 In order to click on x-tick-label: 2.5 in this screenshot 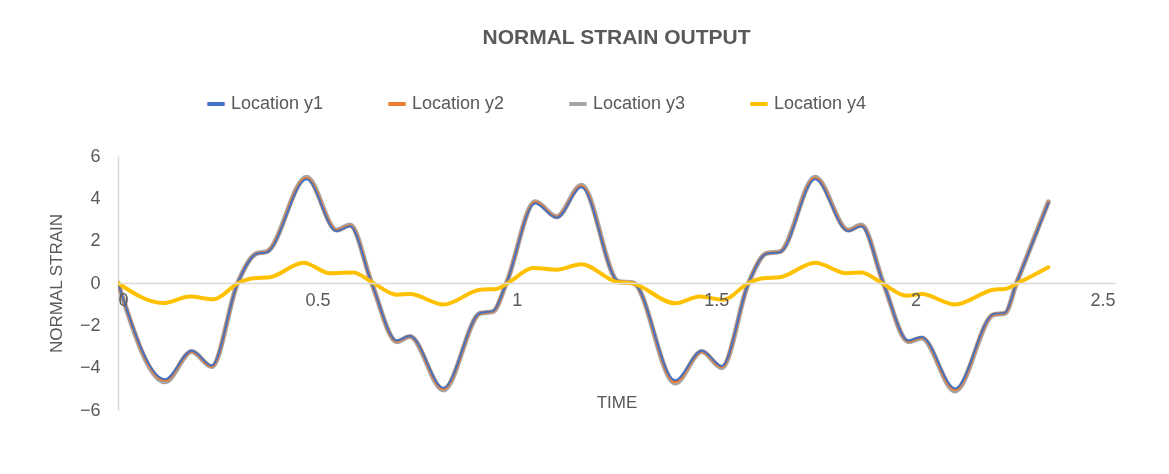, I will do `click(1103, 299)`.